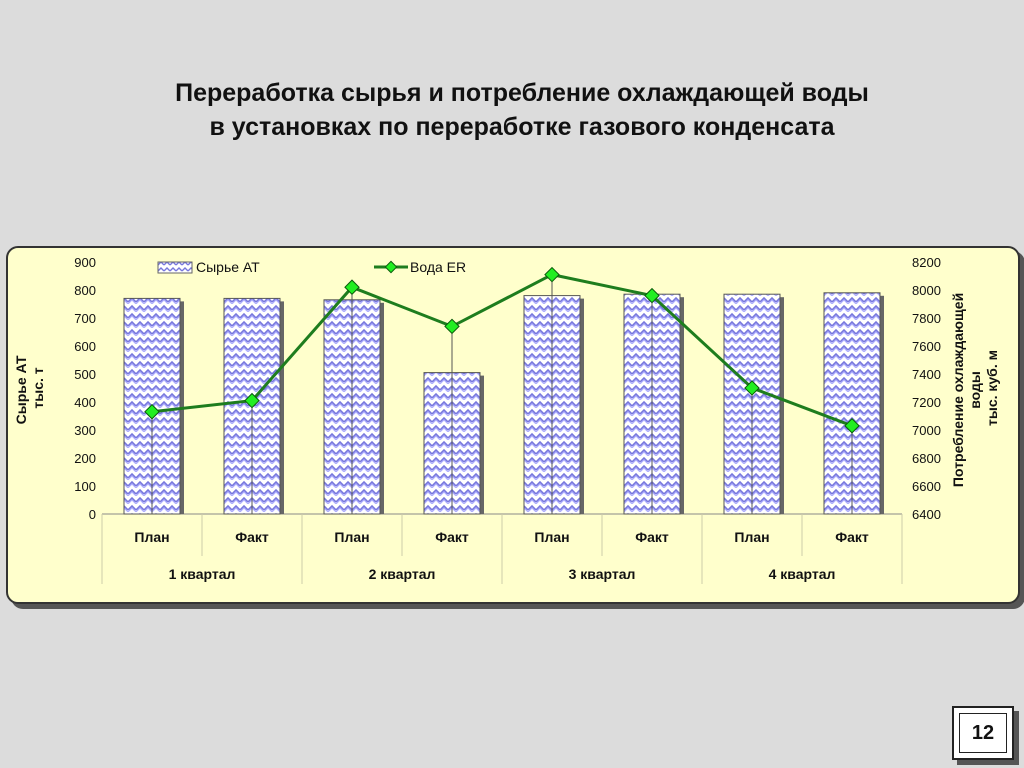  Describe the element at coordinates (92, 514) in the screenshot. I see `y-tick-left: 0` at that location.